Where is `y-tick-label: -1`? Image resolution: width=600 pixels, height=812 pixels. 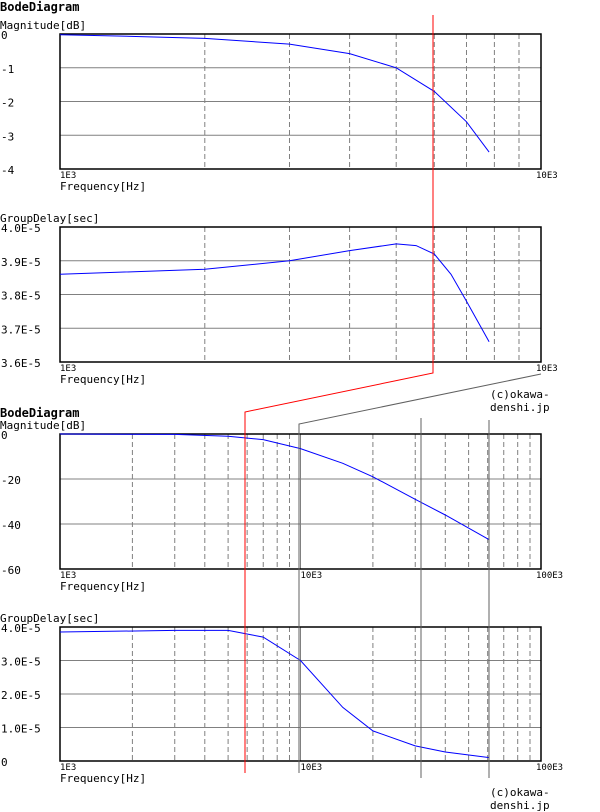 y-tick-label: -1 is located at coordinates (7, 69).